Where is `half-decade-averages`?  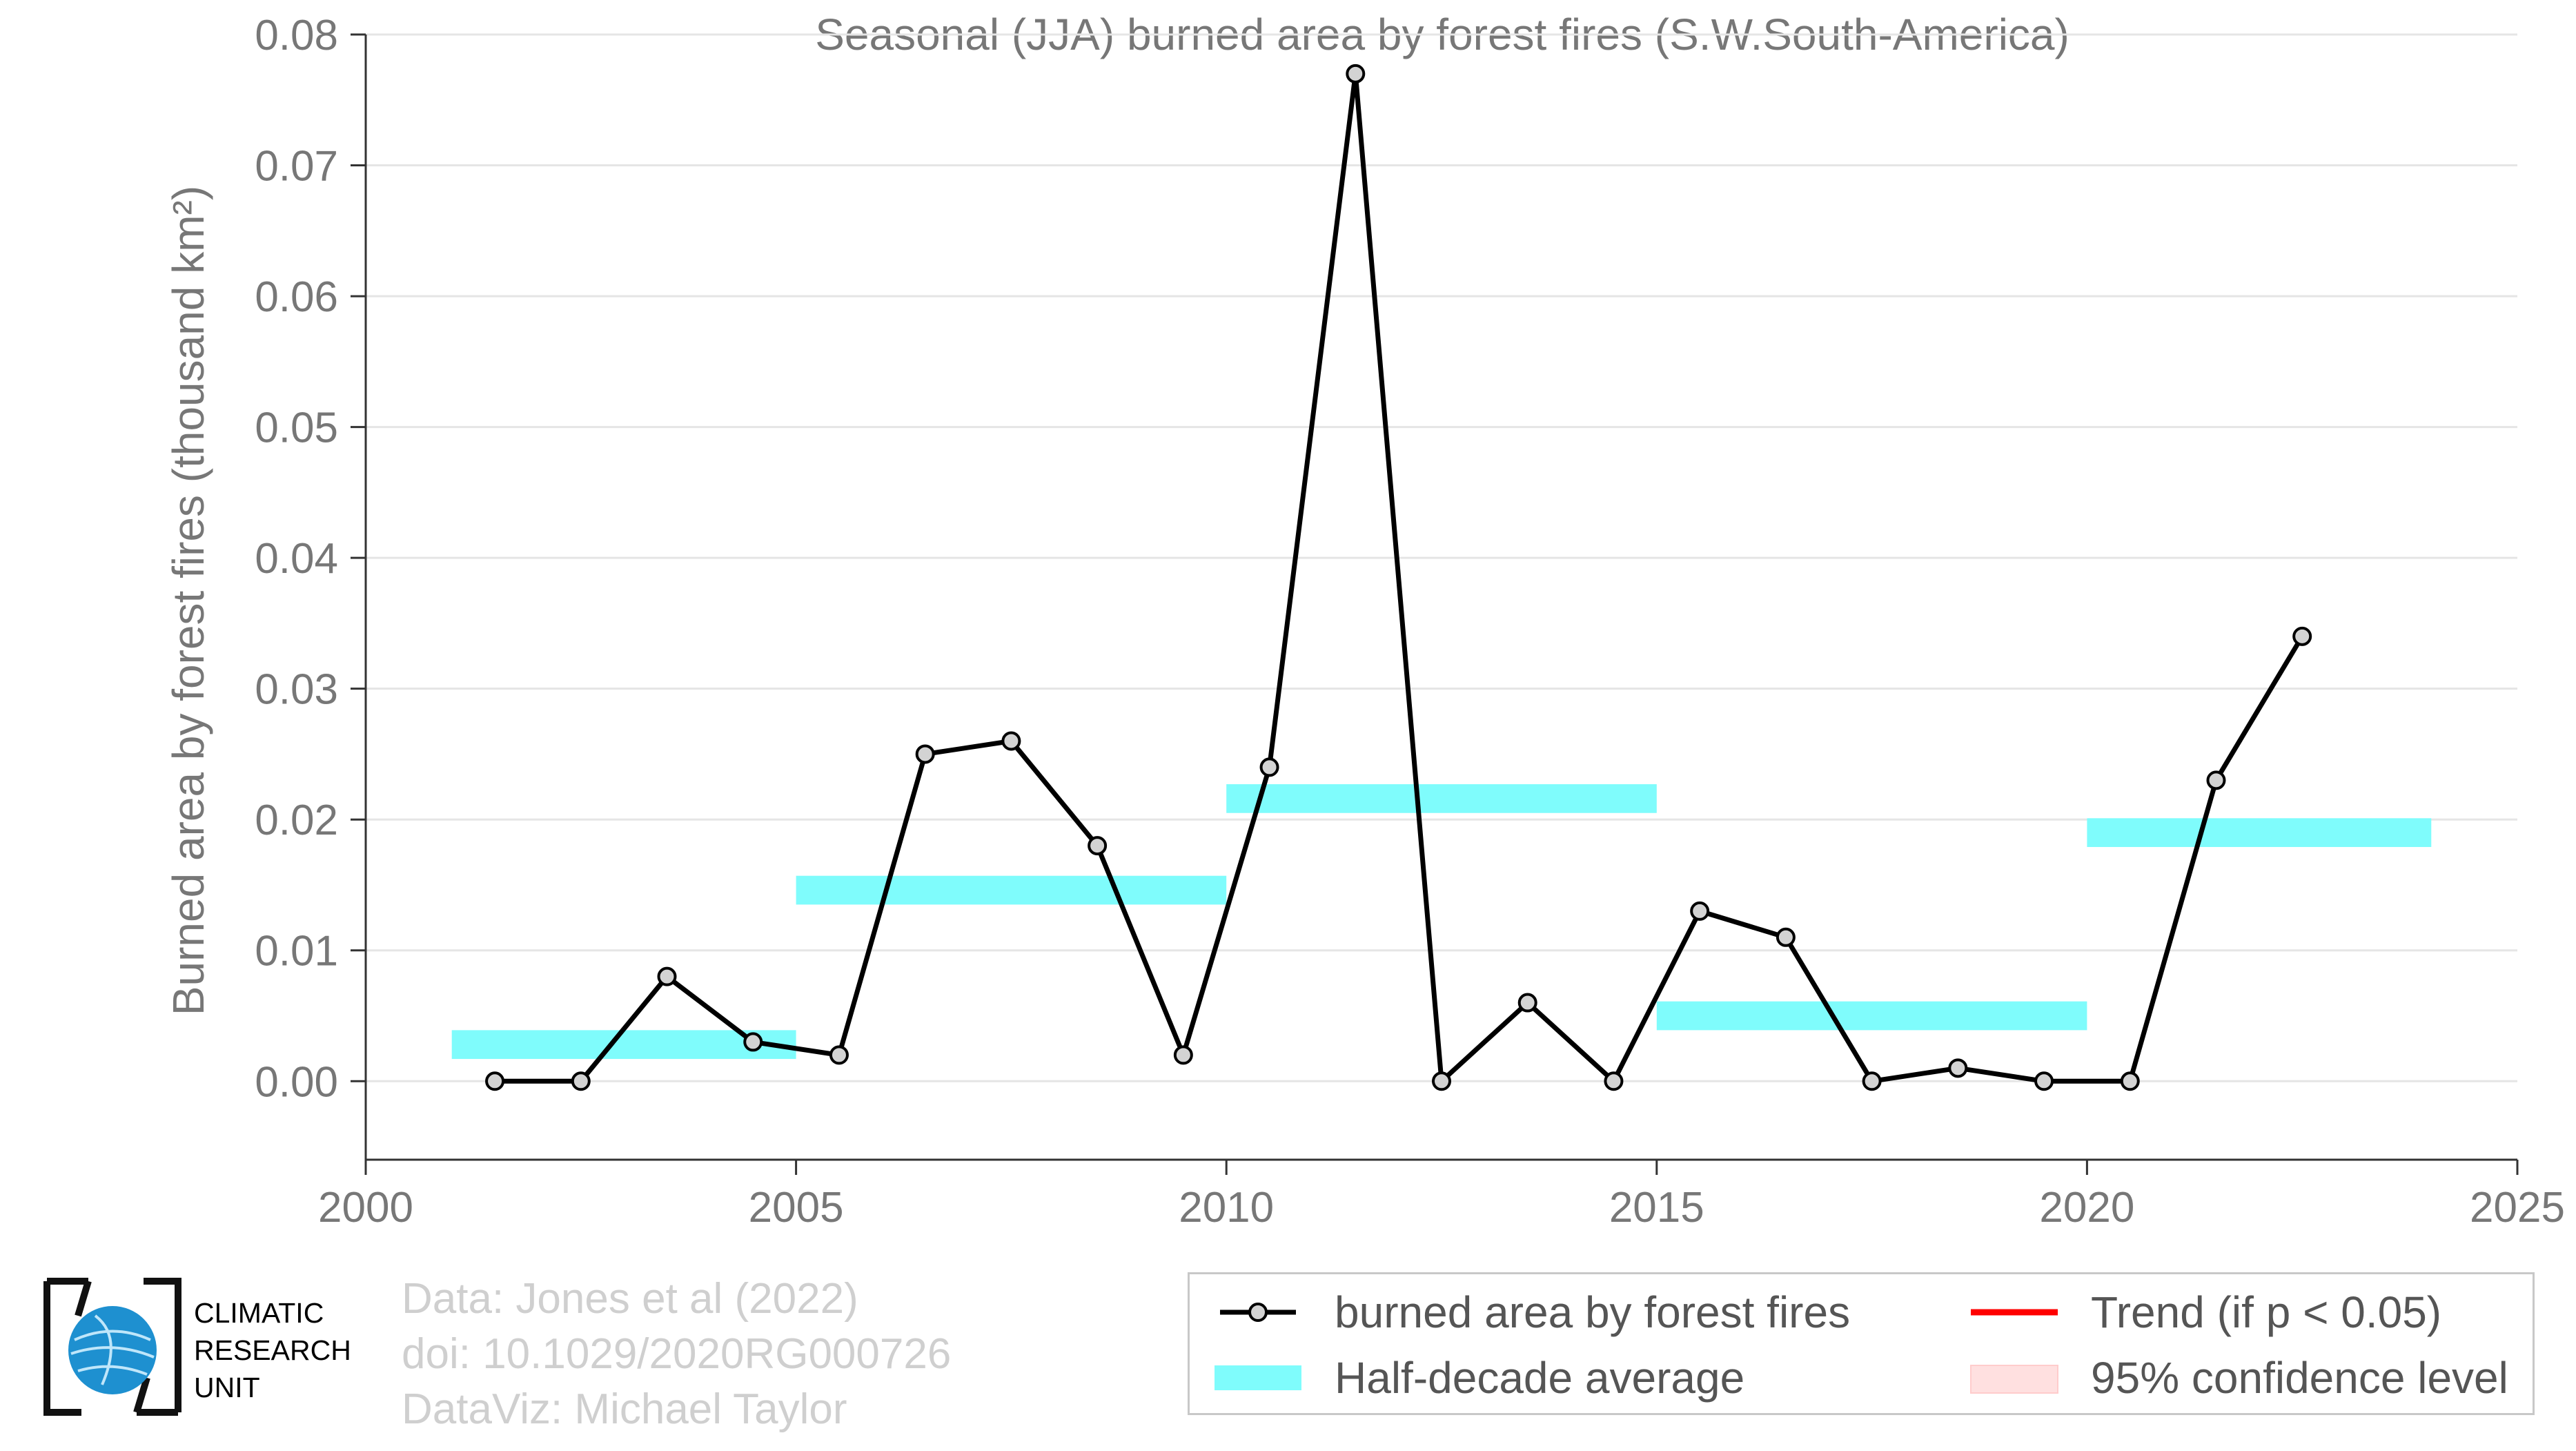
half-decade-averages is located at coordinates (1441, 922).